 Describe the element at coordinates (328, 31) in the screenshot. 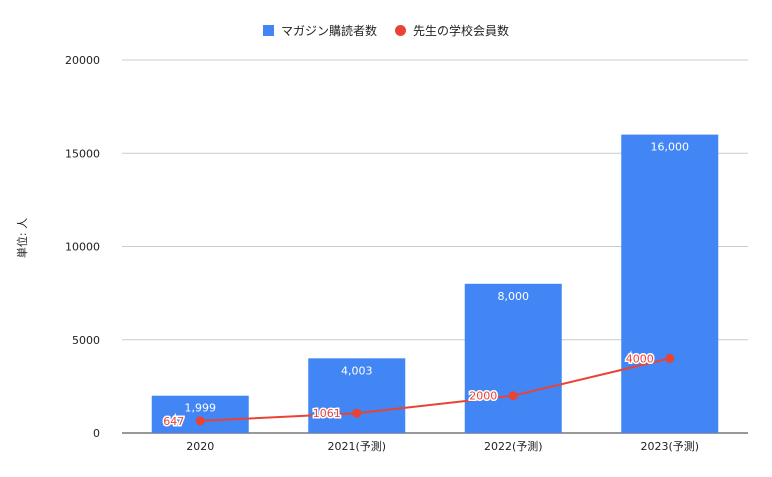

I see `legend-bar-label: マガジン購読者数` at that location.